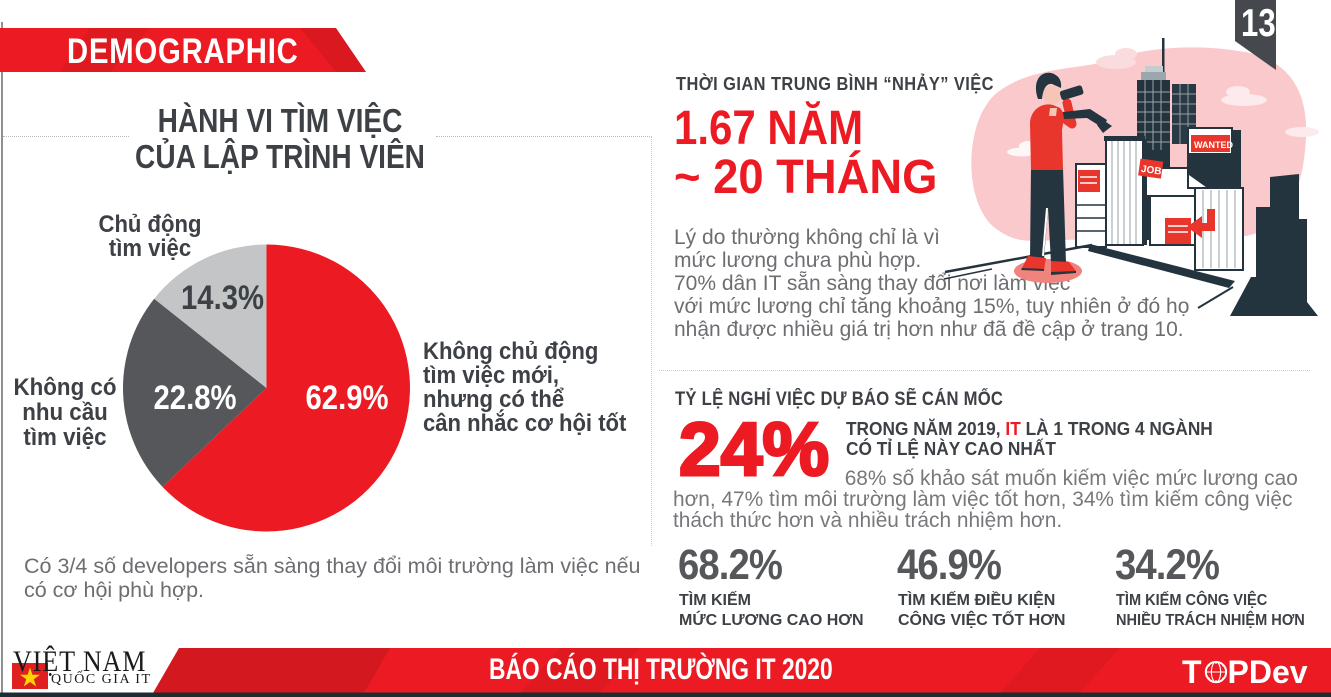 This screenshot has width=1331, height=697. What do you see at coordinates (1151, 171) in the screenshot?
I see `svg-text: JOB` at bounding box center [1151, 171].